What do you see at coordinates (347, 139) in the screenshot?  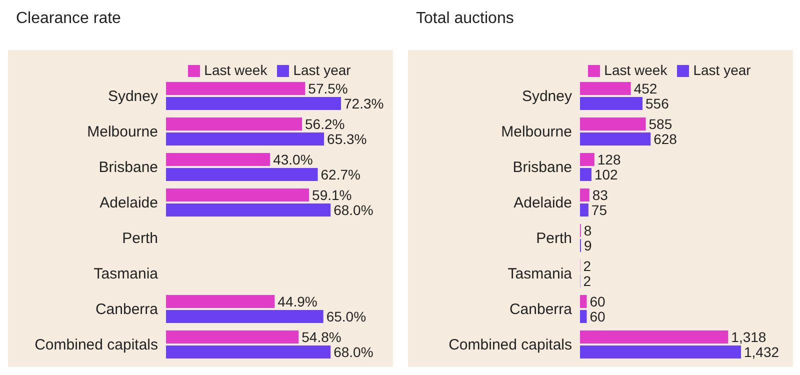 I see `data-label: 65.3%` at bounding box center [347, 139].